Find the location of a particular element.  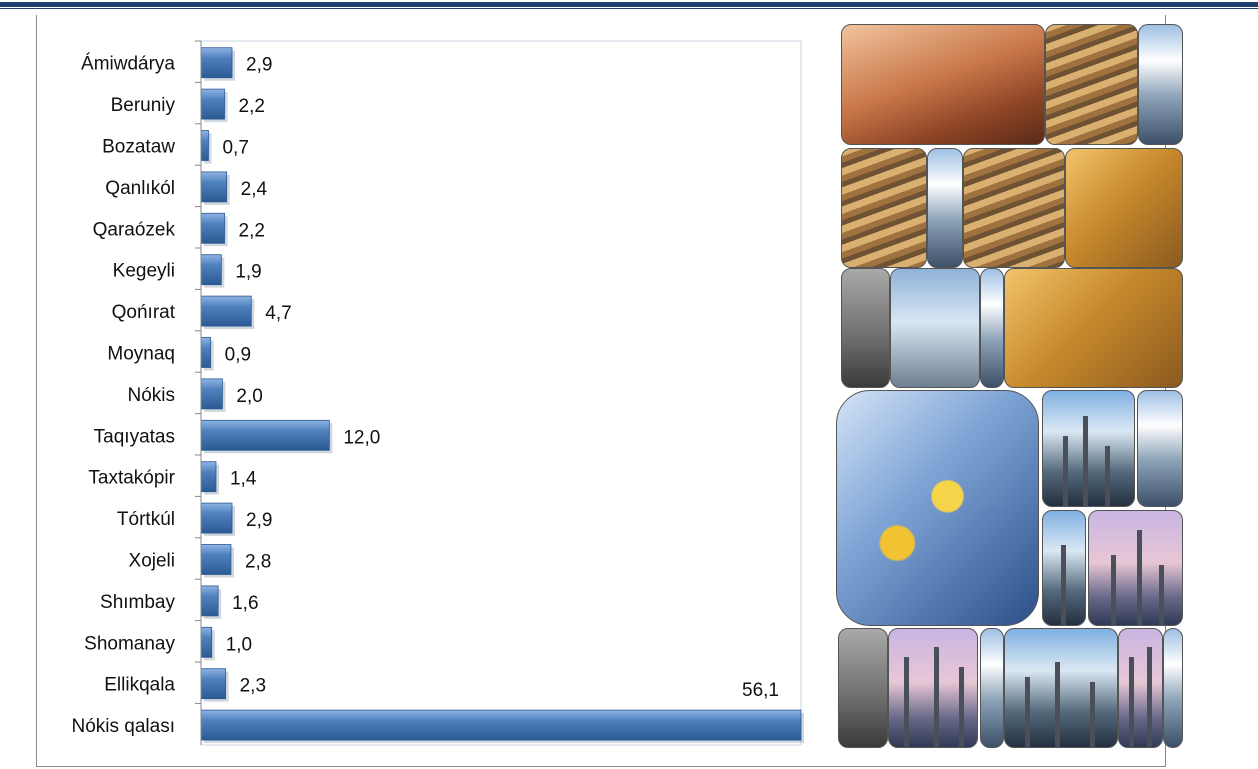

photo-rig-tall is located at coordinates (1160, 448).